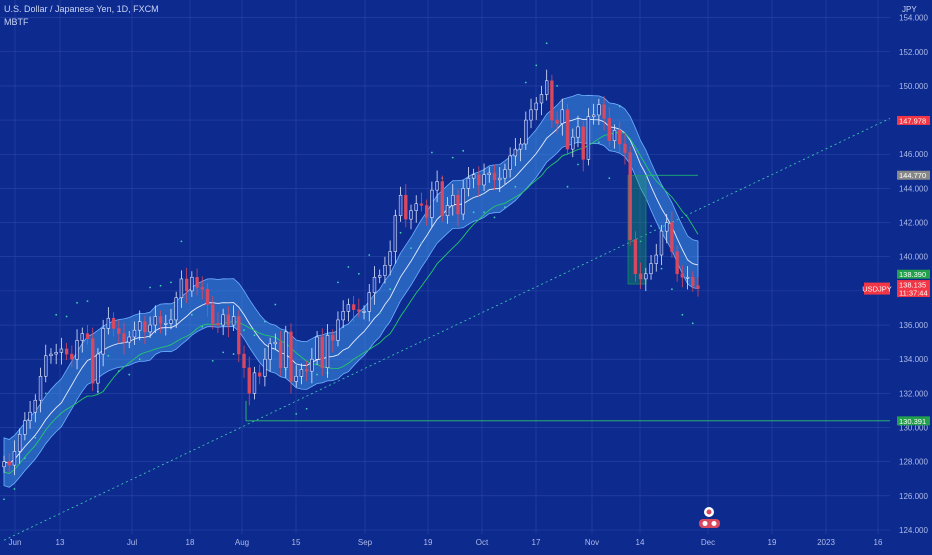 The height and width of the screenshot is (555, 932). What do you see at coordinates (877, 289) in the screenshot?
I see `symbol-badge-text: USDJPY` at bounding box center [877, 289].